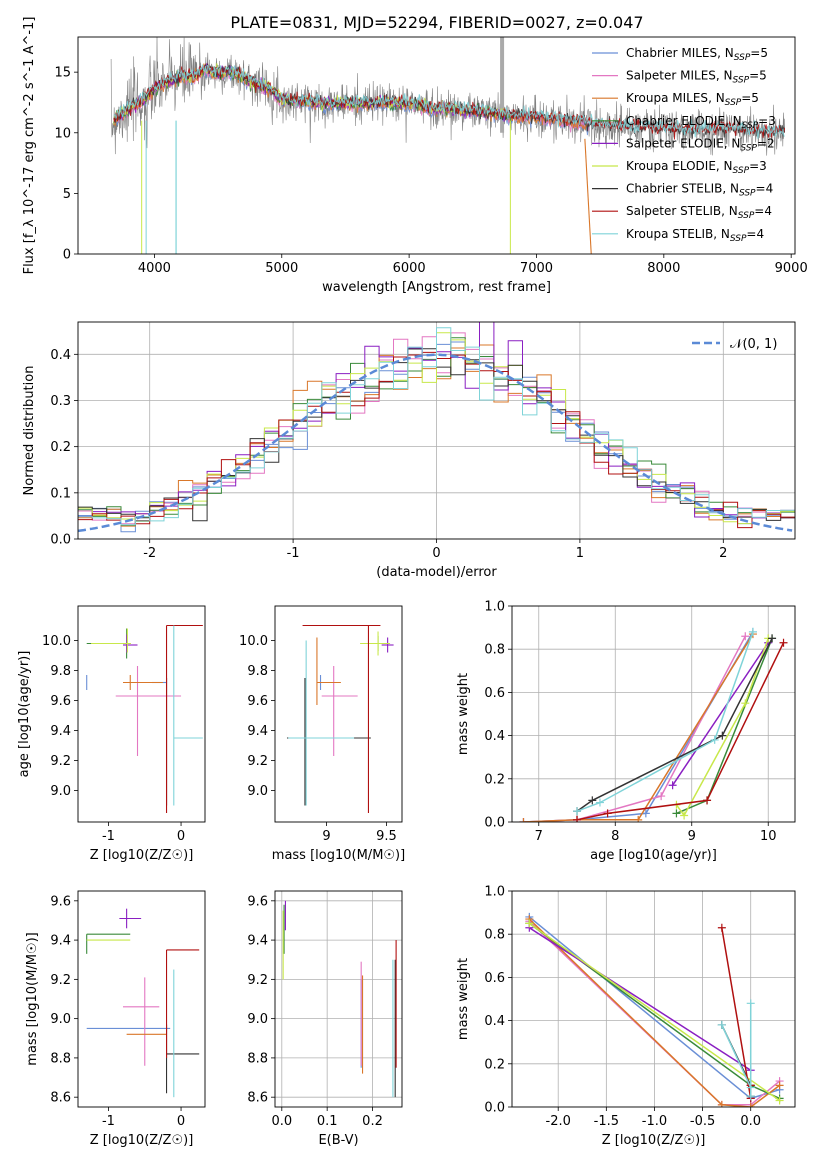  Describe the element at coordinates (696, 77) in the screenshot. I see `legend-label: Salpeter MILES, NSSP=5` at that location.